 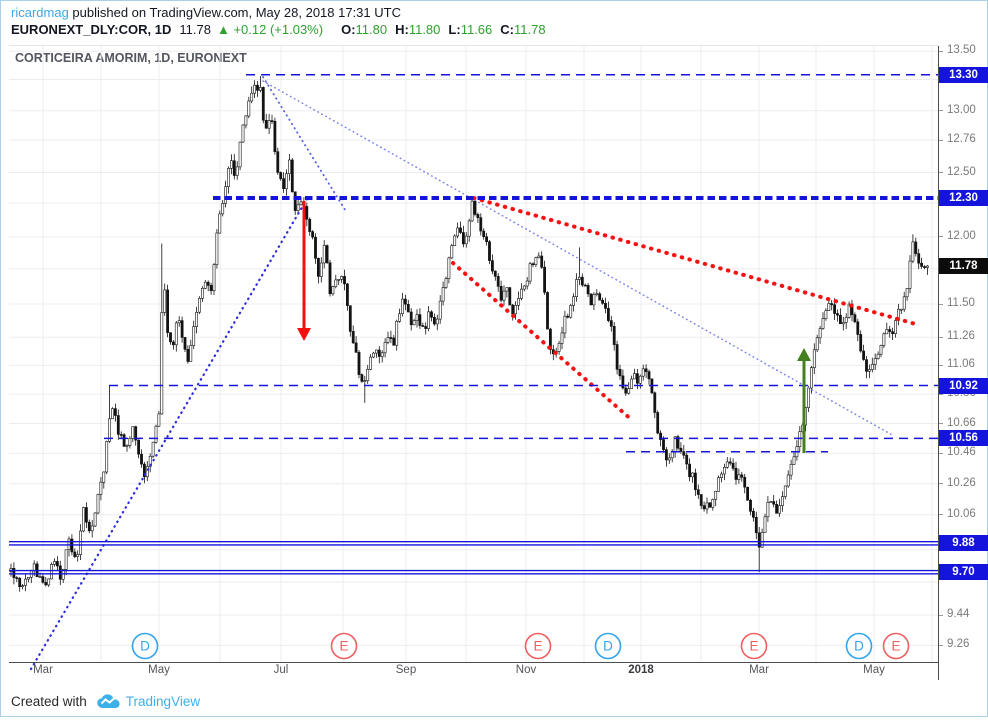 I want to click on created-with-text: Created with, so click(x=49, y=701).